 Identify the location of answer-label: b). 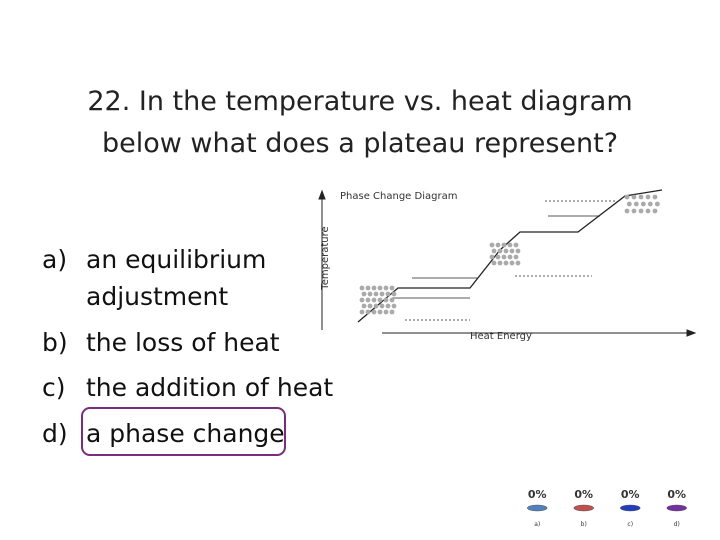
(55, 342).